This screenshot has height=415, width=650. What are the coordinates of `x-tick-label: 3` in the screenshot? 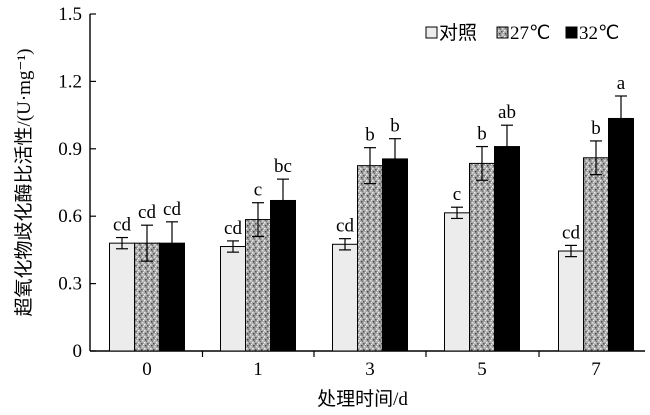 It's located at (370, 369).